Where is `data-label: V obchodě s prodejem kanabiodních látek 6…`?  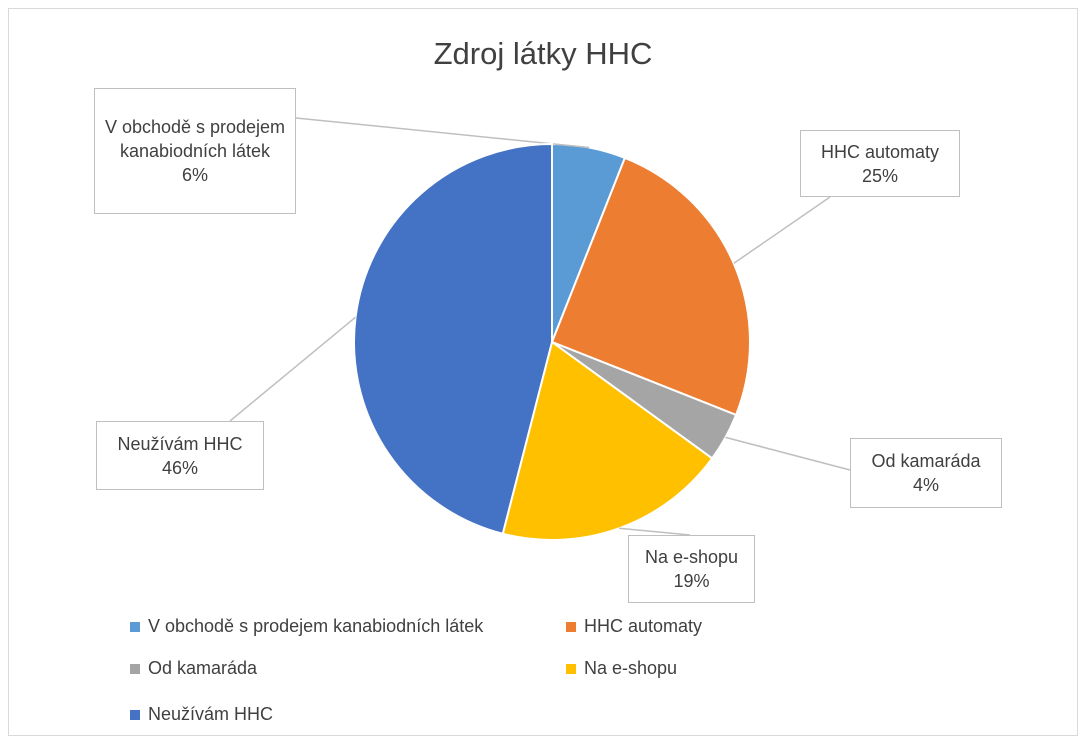 data-label: V obchodě s prodejem kanabiodních látek 6… is located at coordinates (195, 151).